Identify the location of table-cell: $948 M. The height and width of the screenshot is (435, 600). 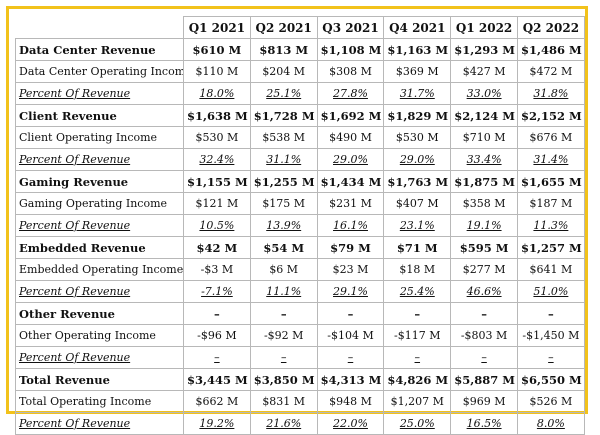
(350, 401).